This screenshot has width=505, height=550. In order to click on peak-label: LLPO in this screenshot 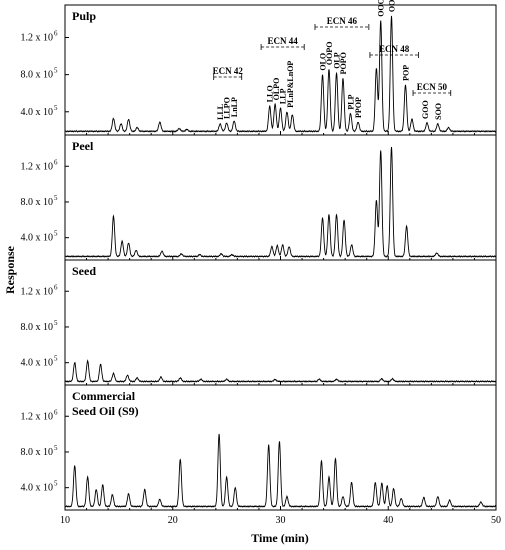, I will do `click(227, 108)`.